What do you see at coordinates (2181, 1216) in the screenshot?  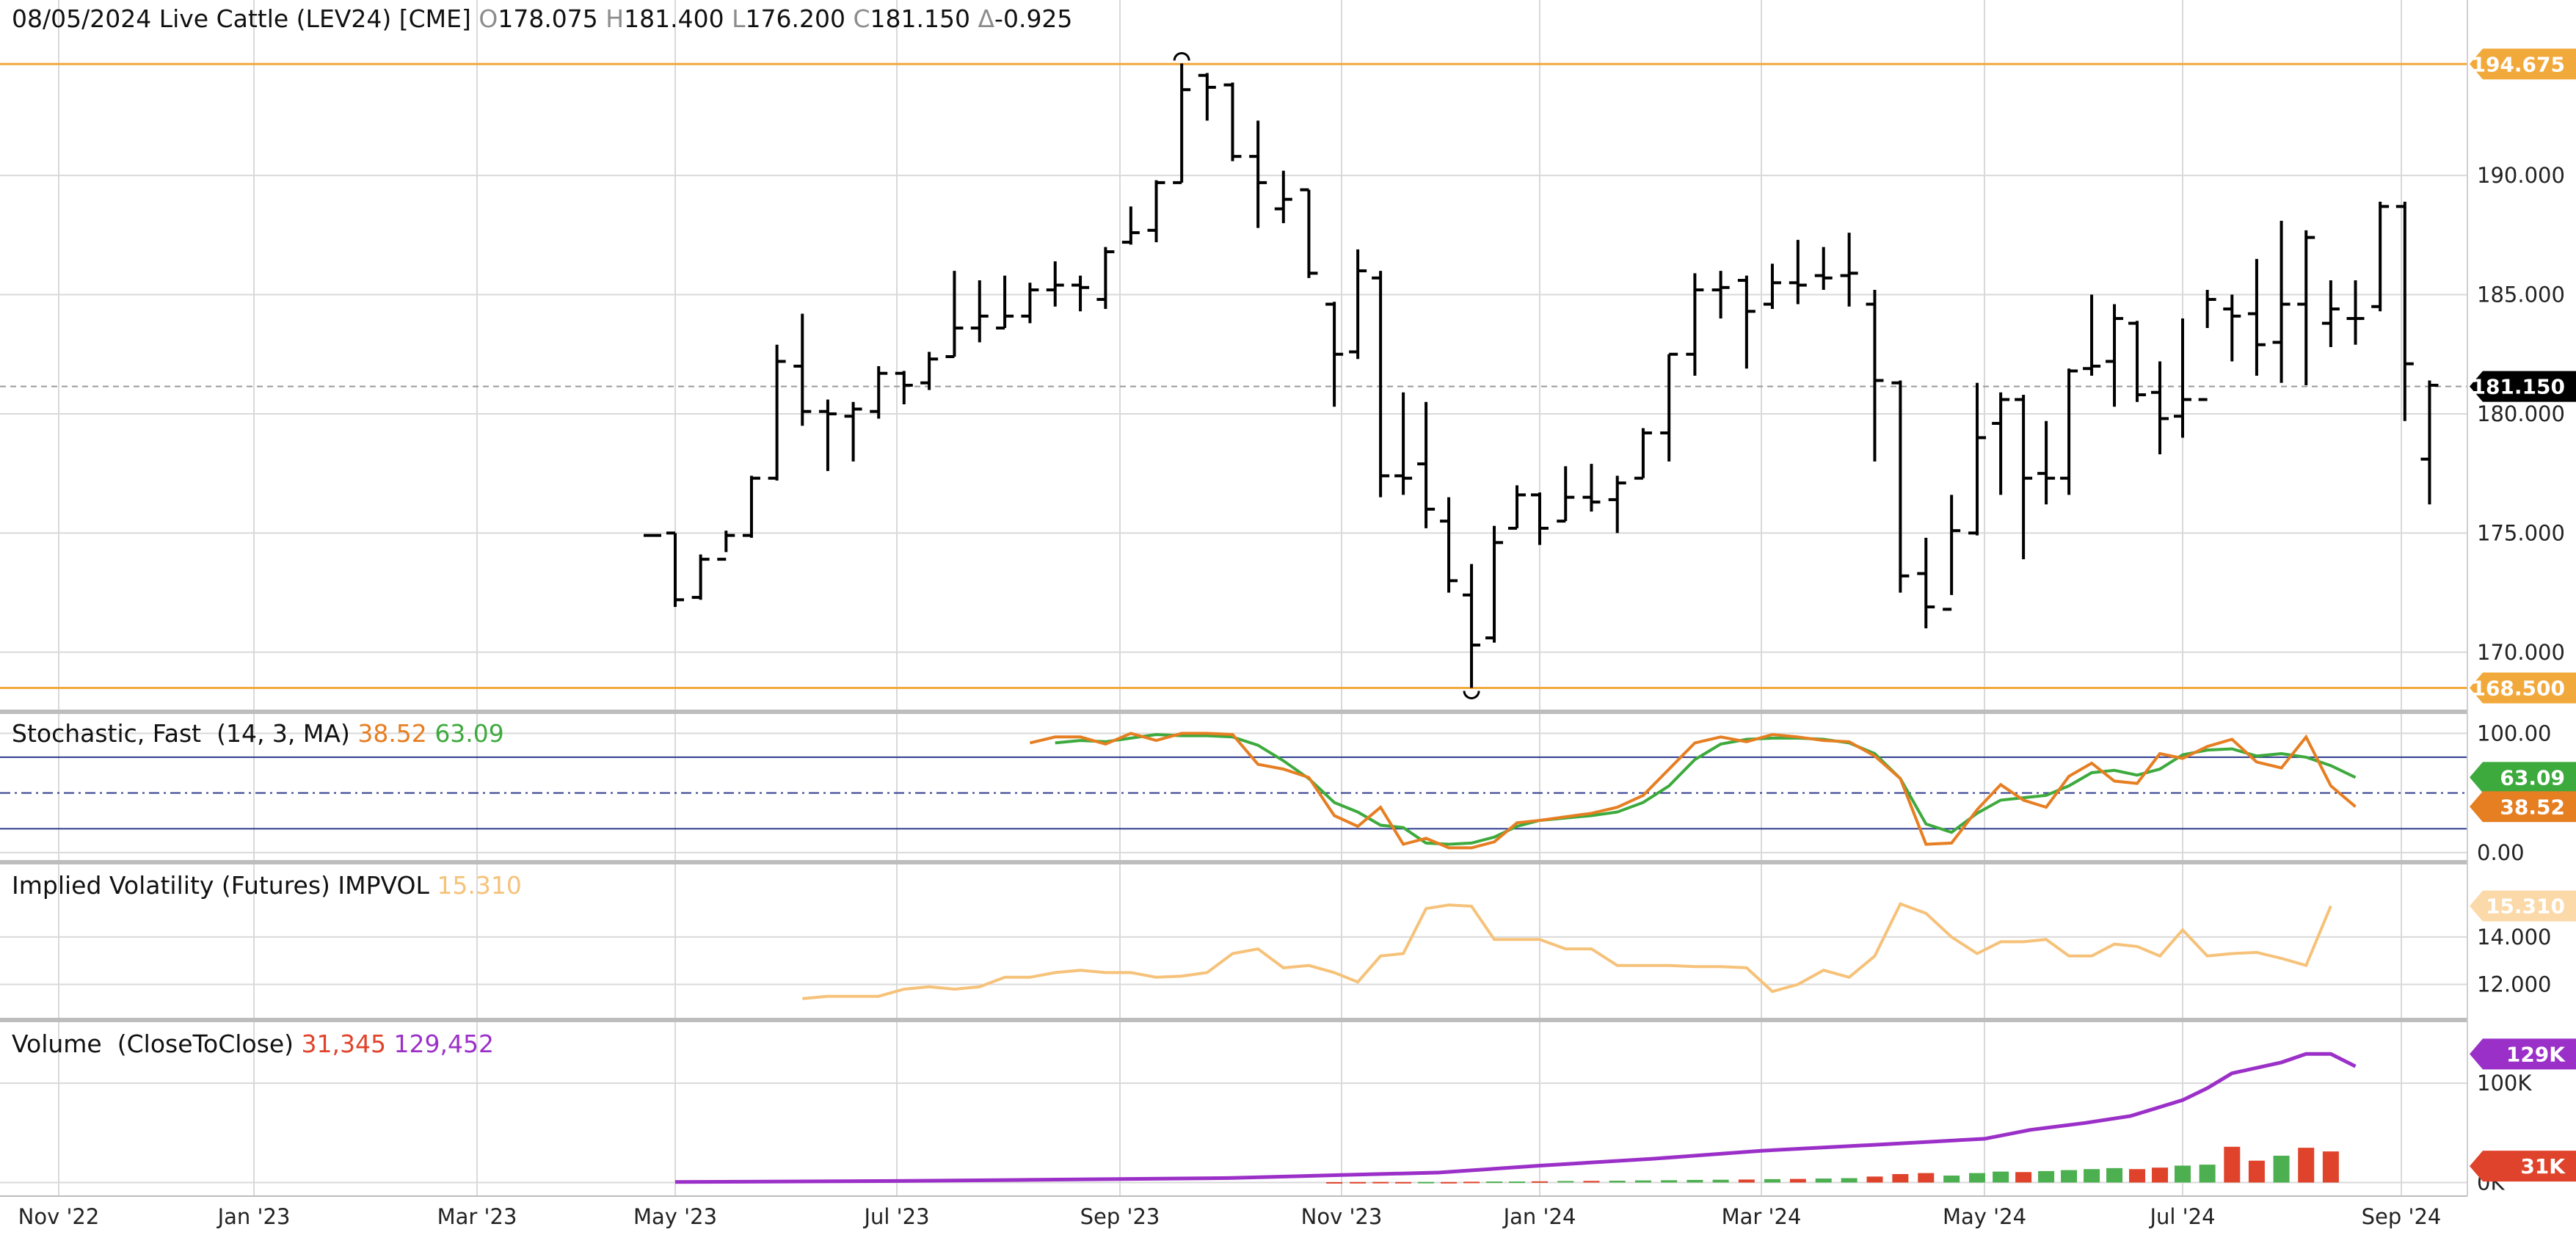 I see `date-tick-label: Jul '24` at bounding box center [2181, 1216].